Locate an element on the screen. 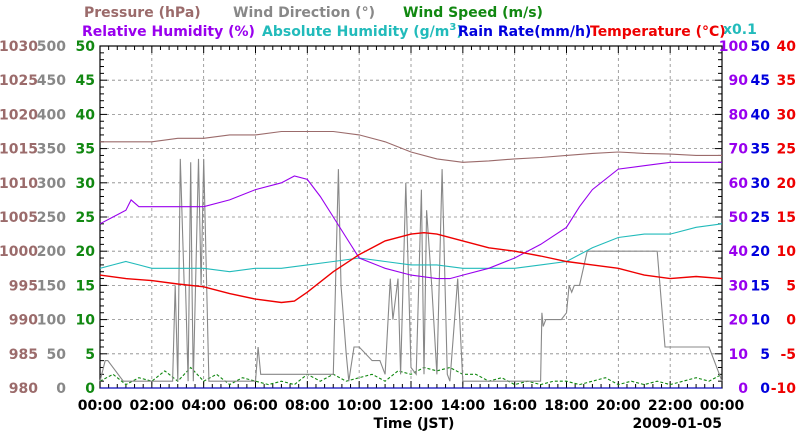 This screenshot has width=800, height=434. y-tick-label-temperature: 30 is located at coordinates (787, 115).